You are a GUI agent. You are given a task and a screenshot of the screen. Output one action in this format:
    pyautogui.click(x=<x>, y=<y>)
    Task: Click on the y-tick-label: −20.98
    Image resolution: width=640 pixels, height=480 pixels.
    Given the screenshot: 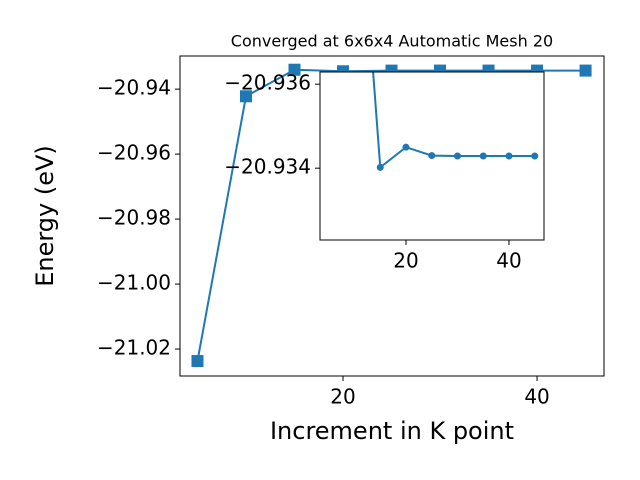 What is the action you would take?
    pyautogui.click(x=134, y=218)
    